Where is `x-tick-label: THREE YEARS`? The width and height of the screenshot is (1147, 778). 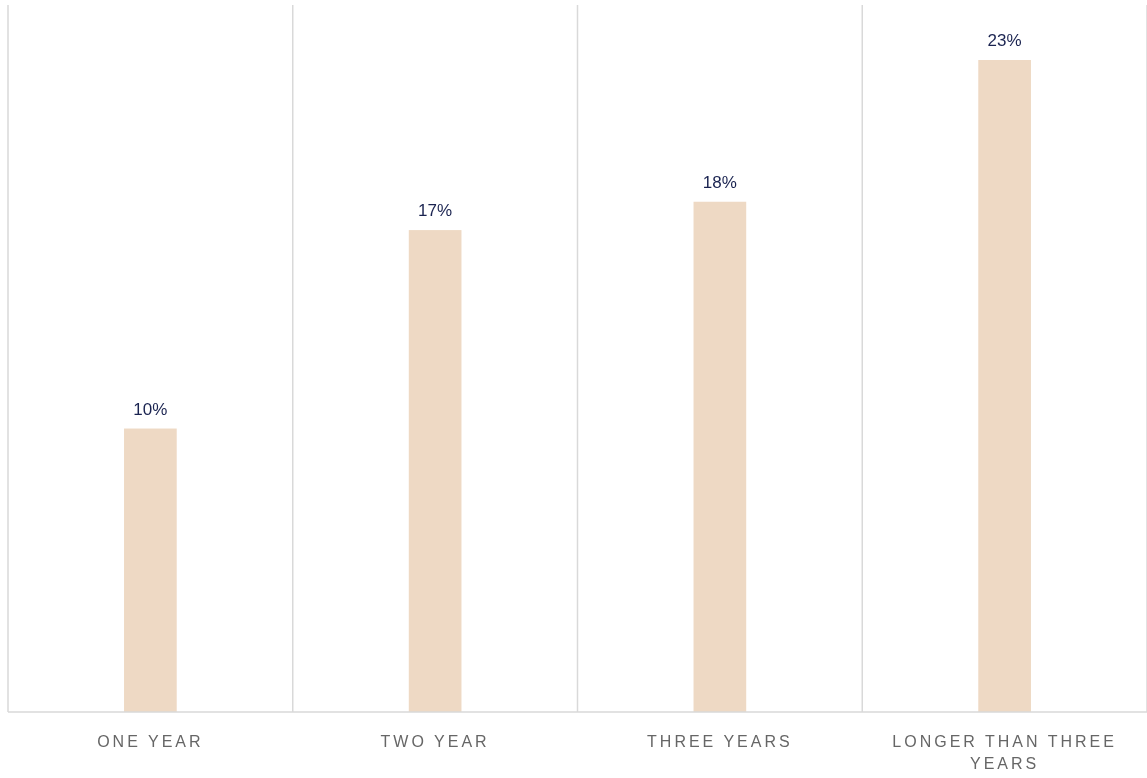 x-tick-label: THREE YEARS is located at coordinates (720, 741).